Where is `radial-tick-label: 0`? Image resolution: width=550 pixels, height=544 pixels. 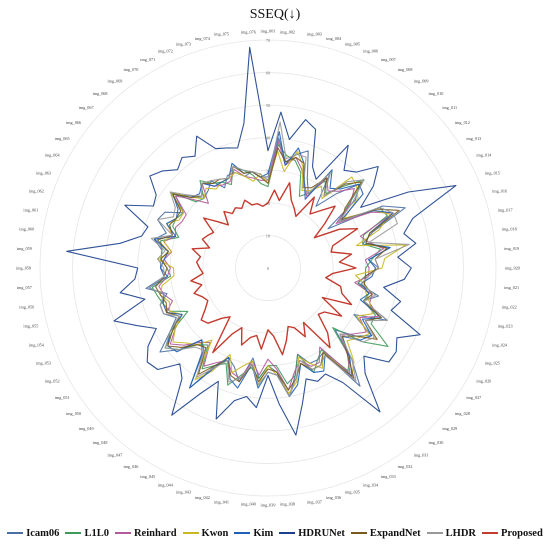 radial-tick-label: 0 is located at coordinates (268, 268).